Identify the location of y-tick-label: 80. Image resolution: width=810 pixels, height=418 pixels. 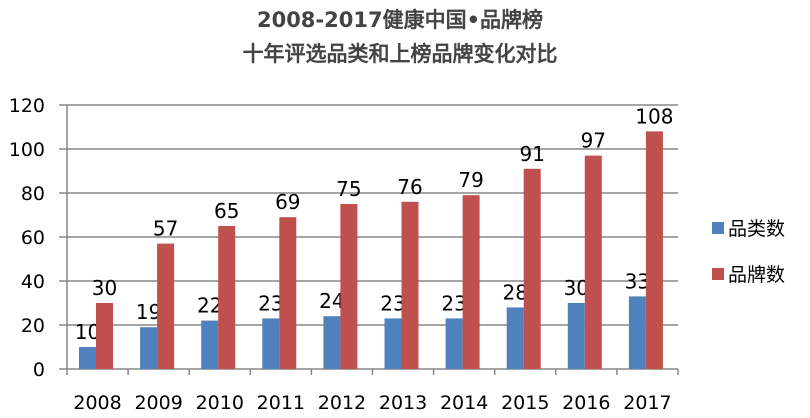
(33, 194).